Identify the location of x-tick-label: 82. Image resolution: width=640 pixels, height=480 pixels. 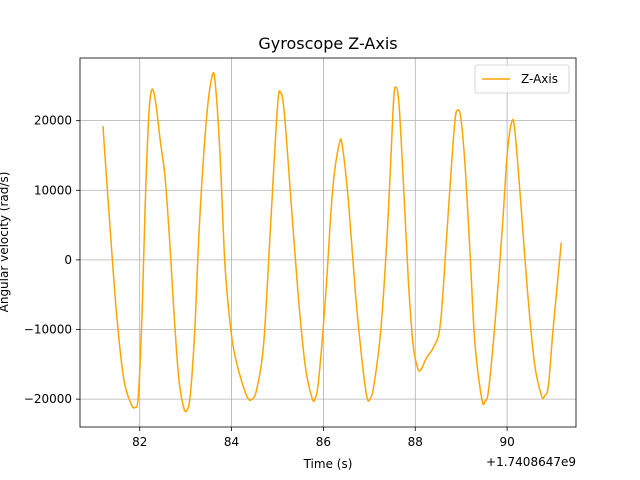
(139, 442).